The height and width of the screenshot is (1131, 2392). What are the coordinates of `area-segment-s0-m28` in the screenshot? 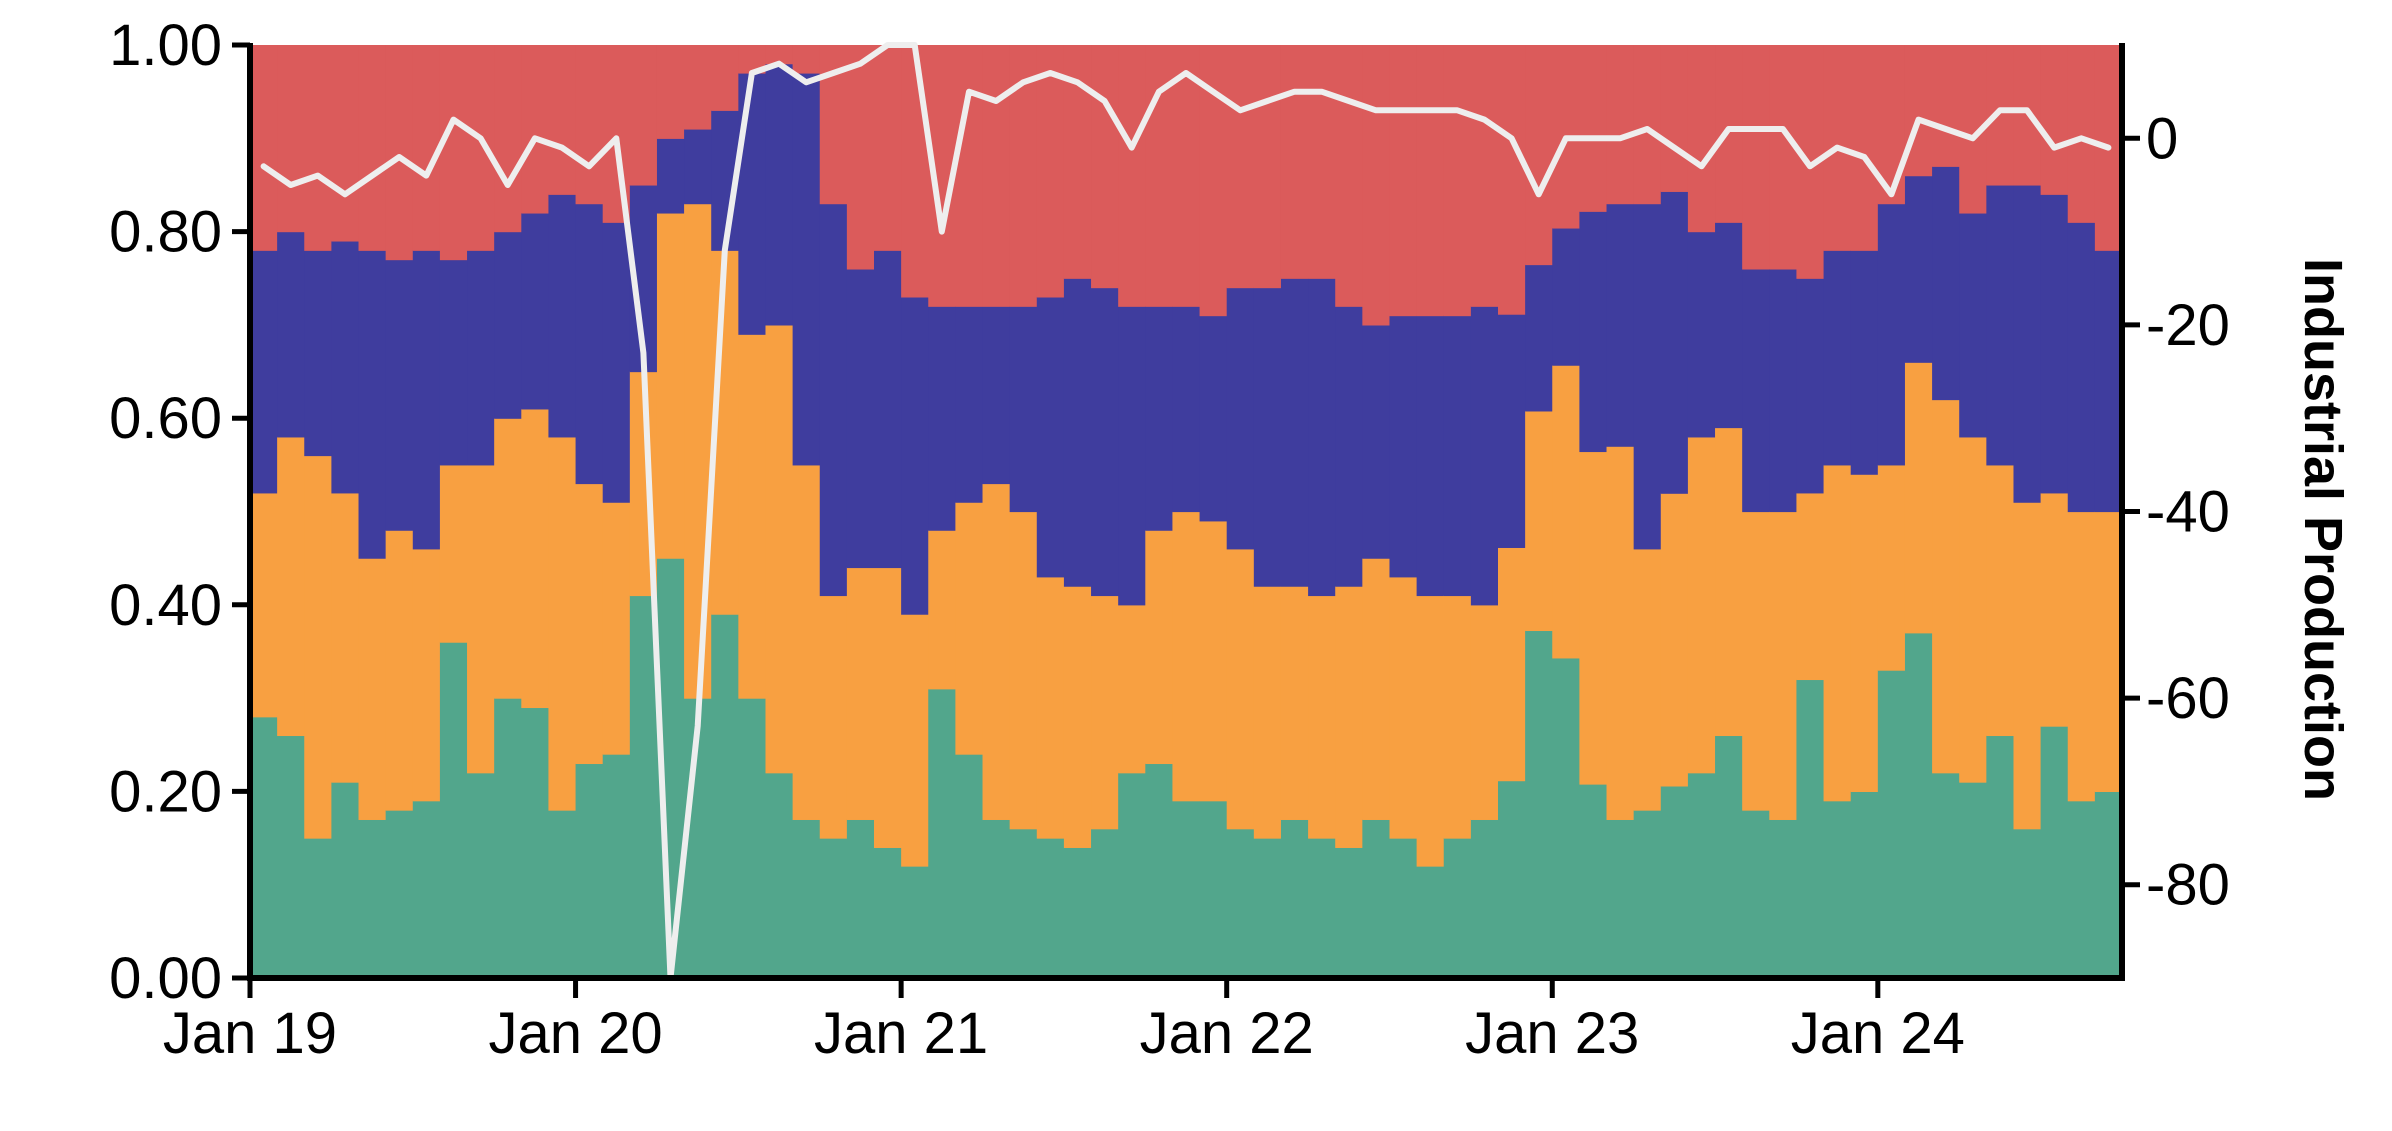 It's located at (1023, 903).